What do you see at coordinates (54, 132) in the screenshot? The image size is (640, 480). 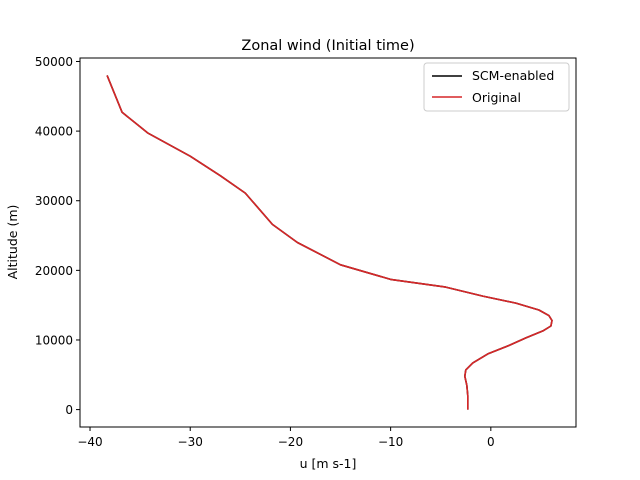 I see `y-tick-label: 40000` at bounding box center [54, 132].